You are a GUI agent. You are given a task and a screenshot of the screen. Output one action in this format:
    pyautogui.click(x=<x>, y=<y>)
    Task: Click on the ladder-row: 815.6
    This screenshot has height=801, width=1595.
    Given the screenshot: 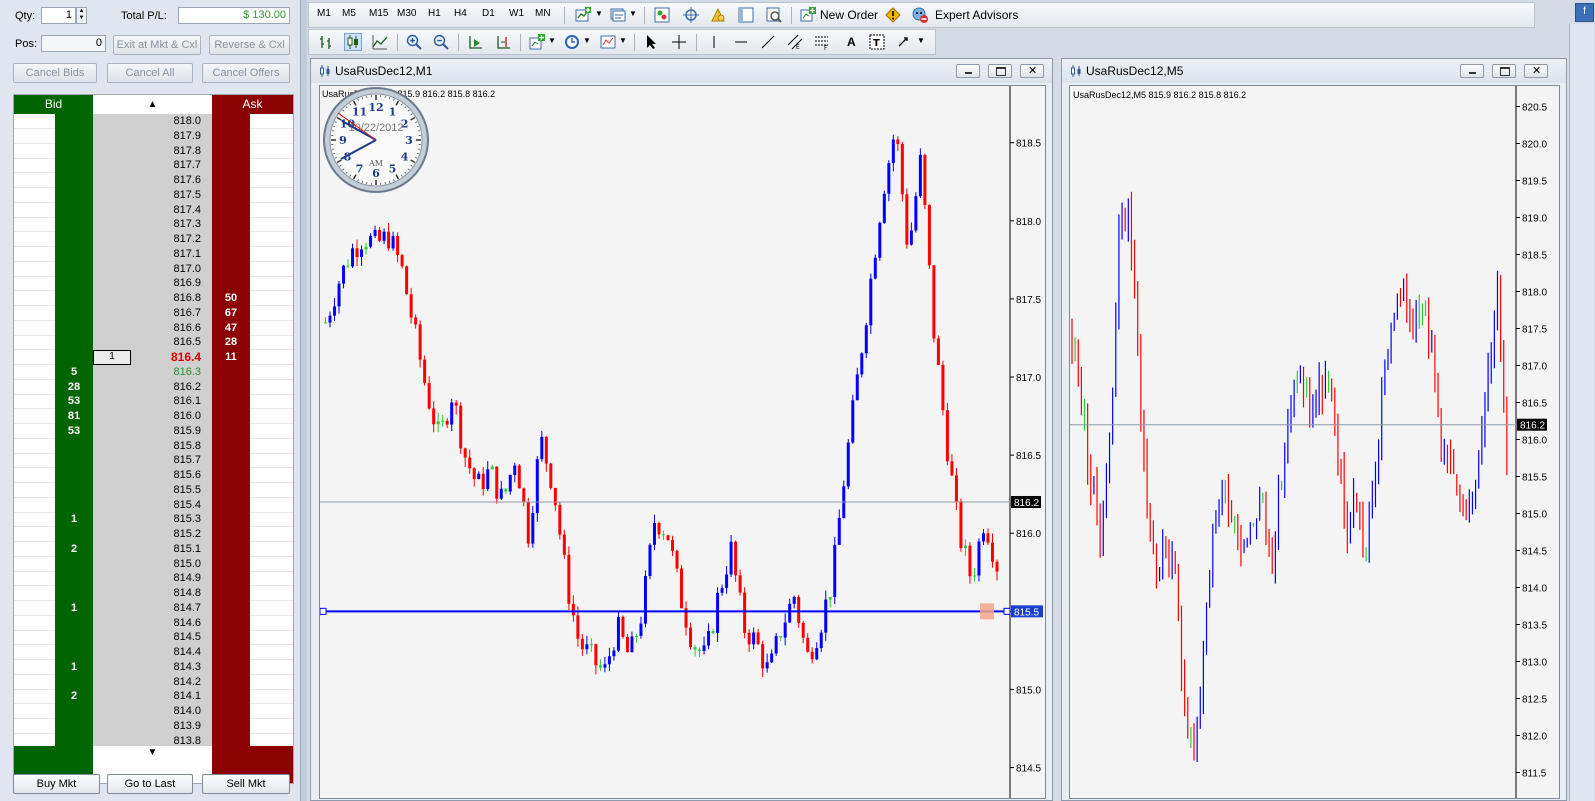 What is the action you would take?
    pyautogui.click(x=153, y=475)
    